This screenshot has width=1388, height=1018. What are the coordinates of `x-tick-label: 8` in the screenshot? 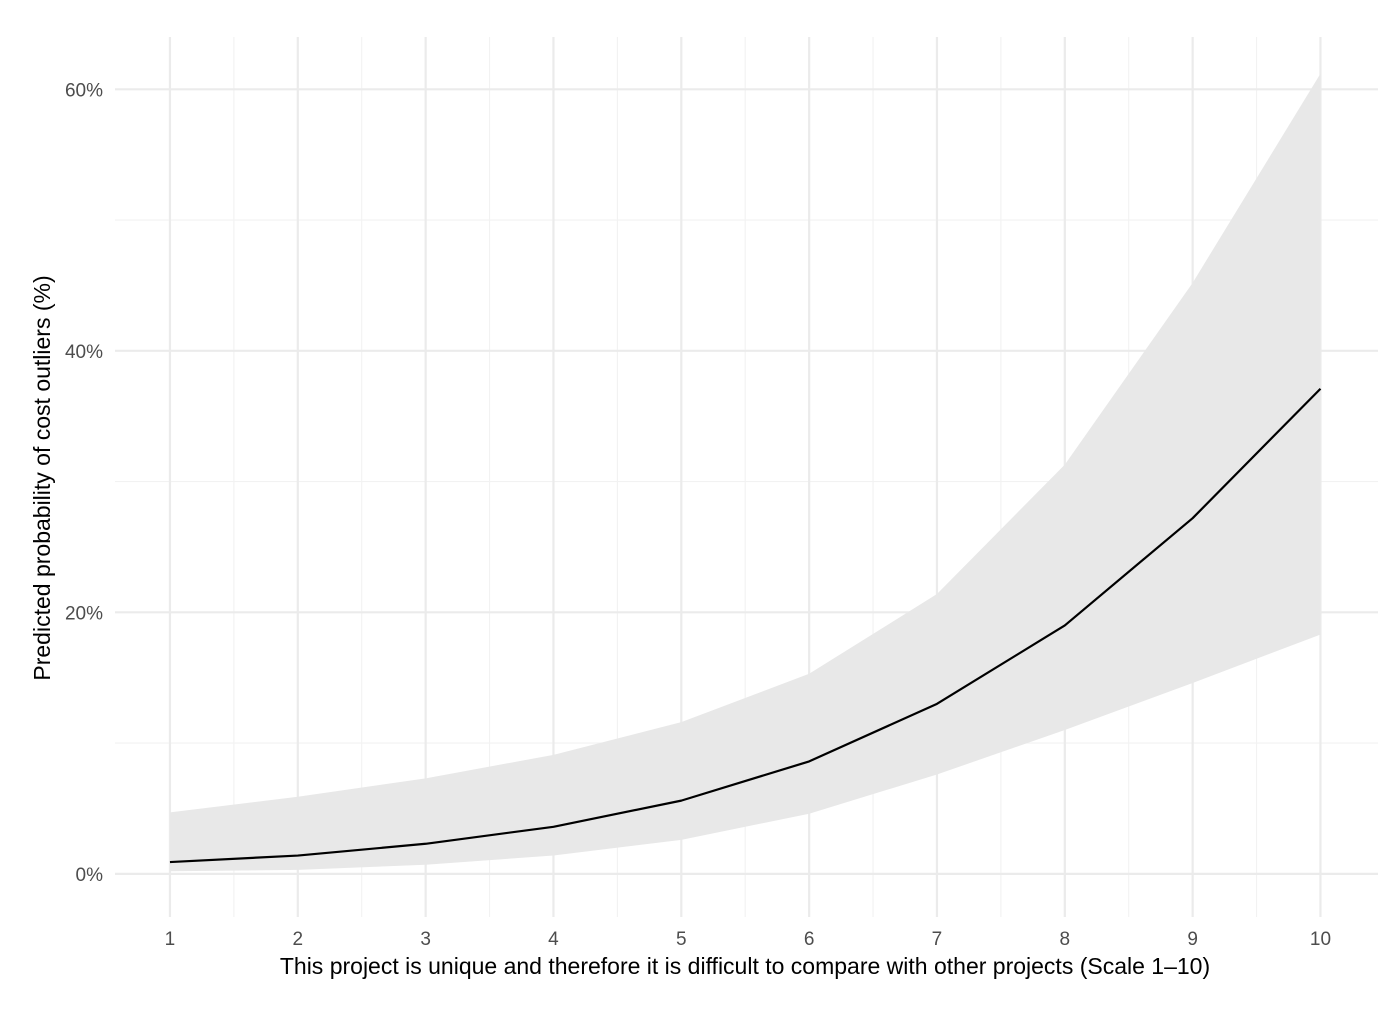 It's located at (1065, 939).